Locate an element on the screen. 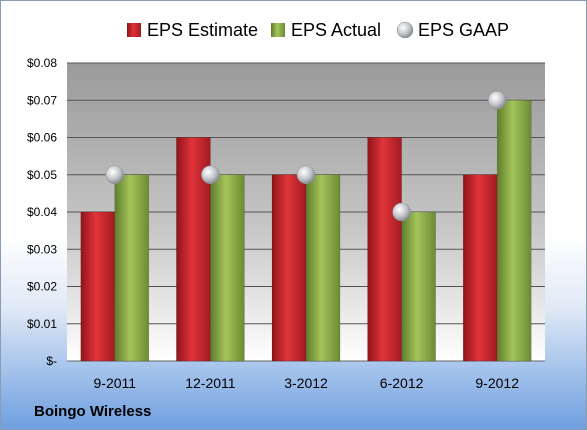 This screenshot has width=587, height=430. y-tick-label: $0.07 is located at coordinates (42, 100).